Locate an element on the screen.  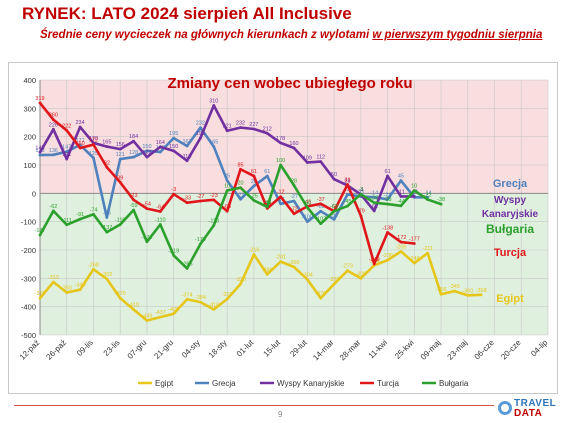
data-label: -137 is located at coordinates (106, 228).